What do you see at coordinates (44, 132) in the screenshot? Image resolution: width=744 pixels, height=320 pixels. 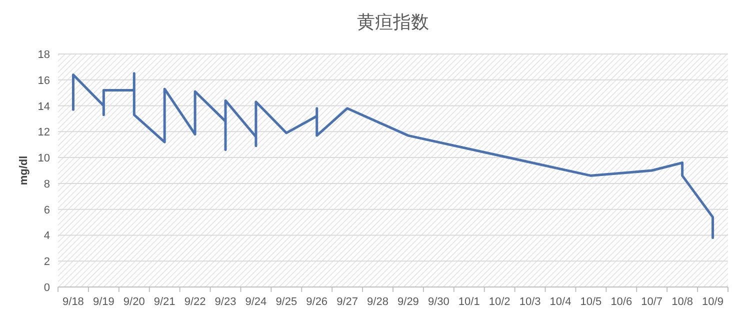 I see `y-tick-label: 12` at bounding box center [44, 132].